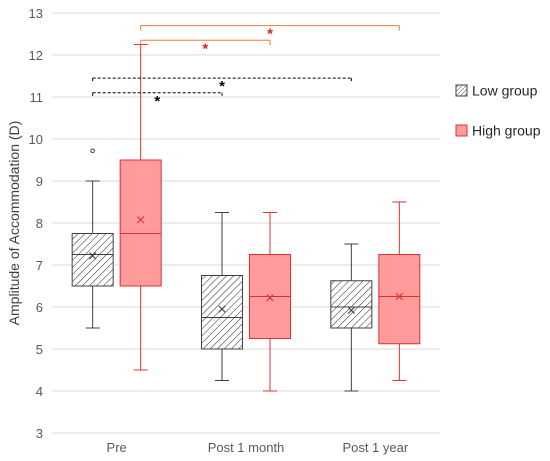 This screenshot has width=550, height=461. I want to click on y-tick-label: 7, so click(39, 265).